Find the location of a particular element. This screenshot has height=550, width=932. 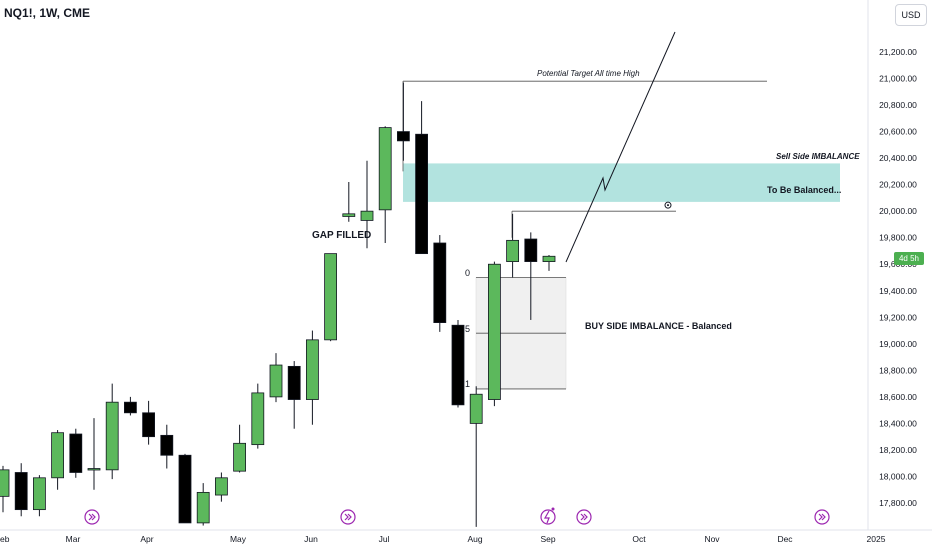

dividend-event-icon is located at coordinates (548, 516).